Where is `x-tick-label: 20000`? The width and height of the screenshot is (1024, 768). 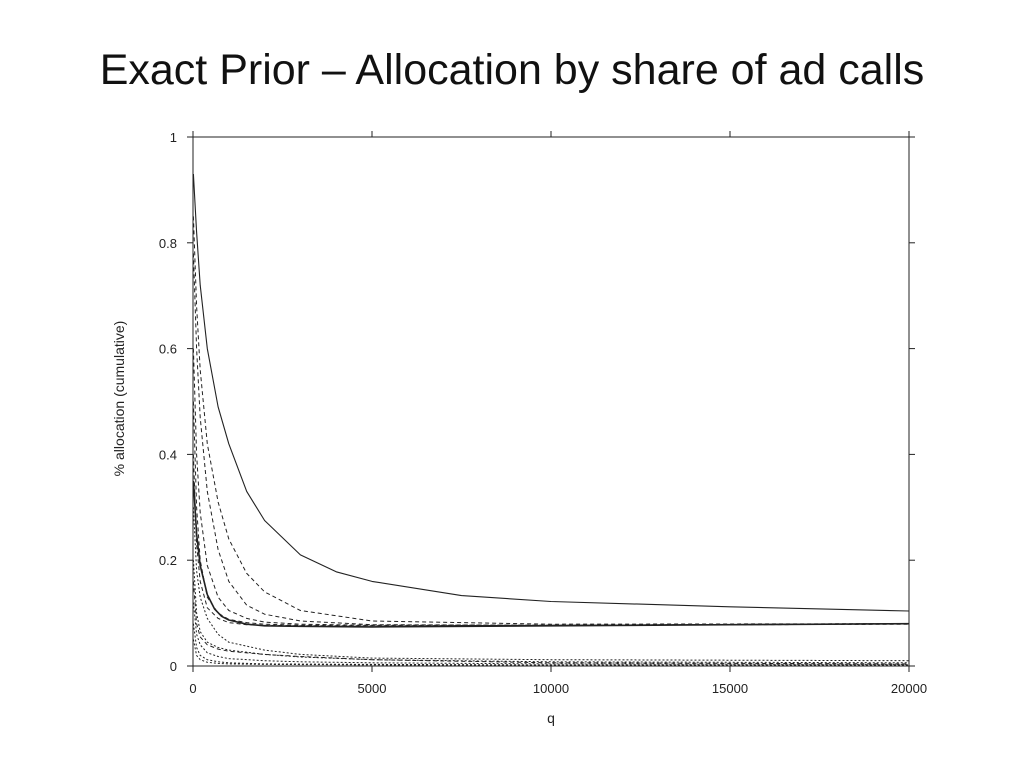
x-tick-label: 20000 is located at coordinates (909, 688).